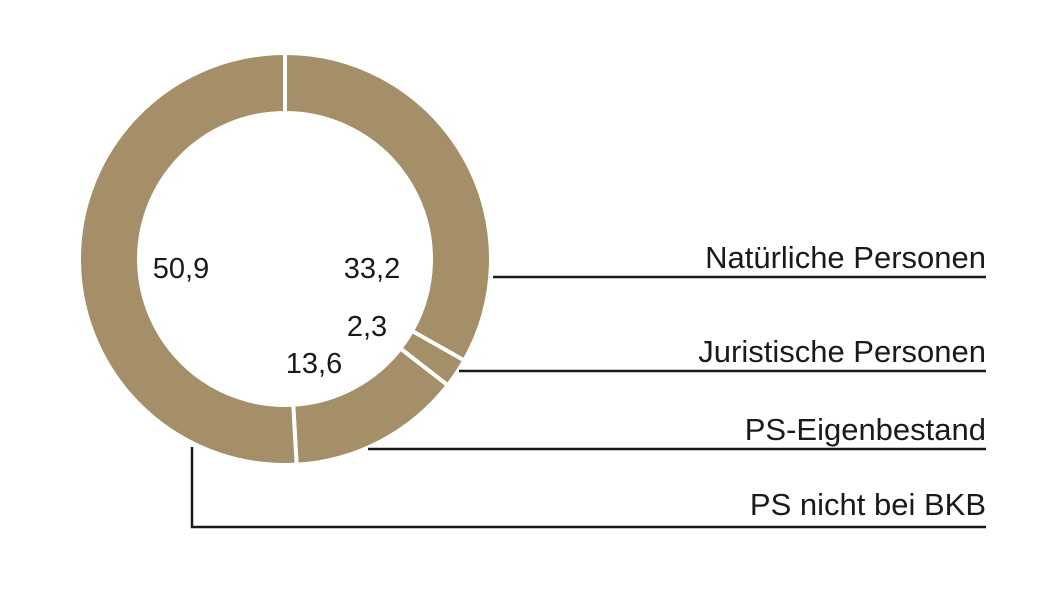  Describe the element at coordinates (845, 257) in the screenshot. I see `legend-label-natuerliche-personen: Natürliche Personen` at that location.